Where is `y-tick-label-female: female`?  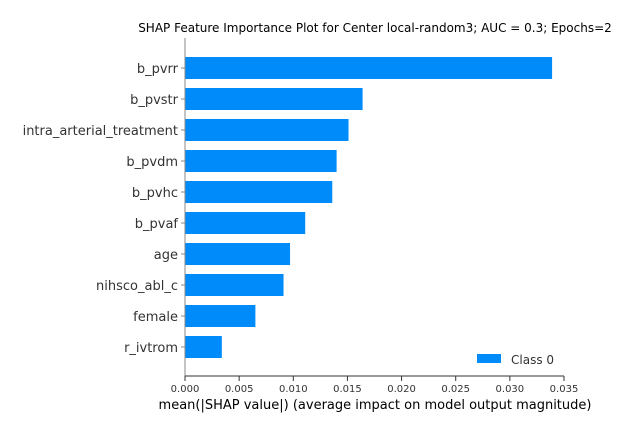 y-tick-label-female: female is located at coordinates (155, 317).